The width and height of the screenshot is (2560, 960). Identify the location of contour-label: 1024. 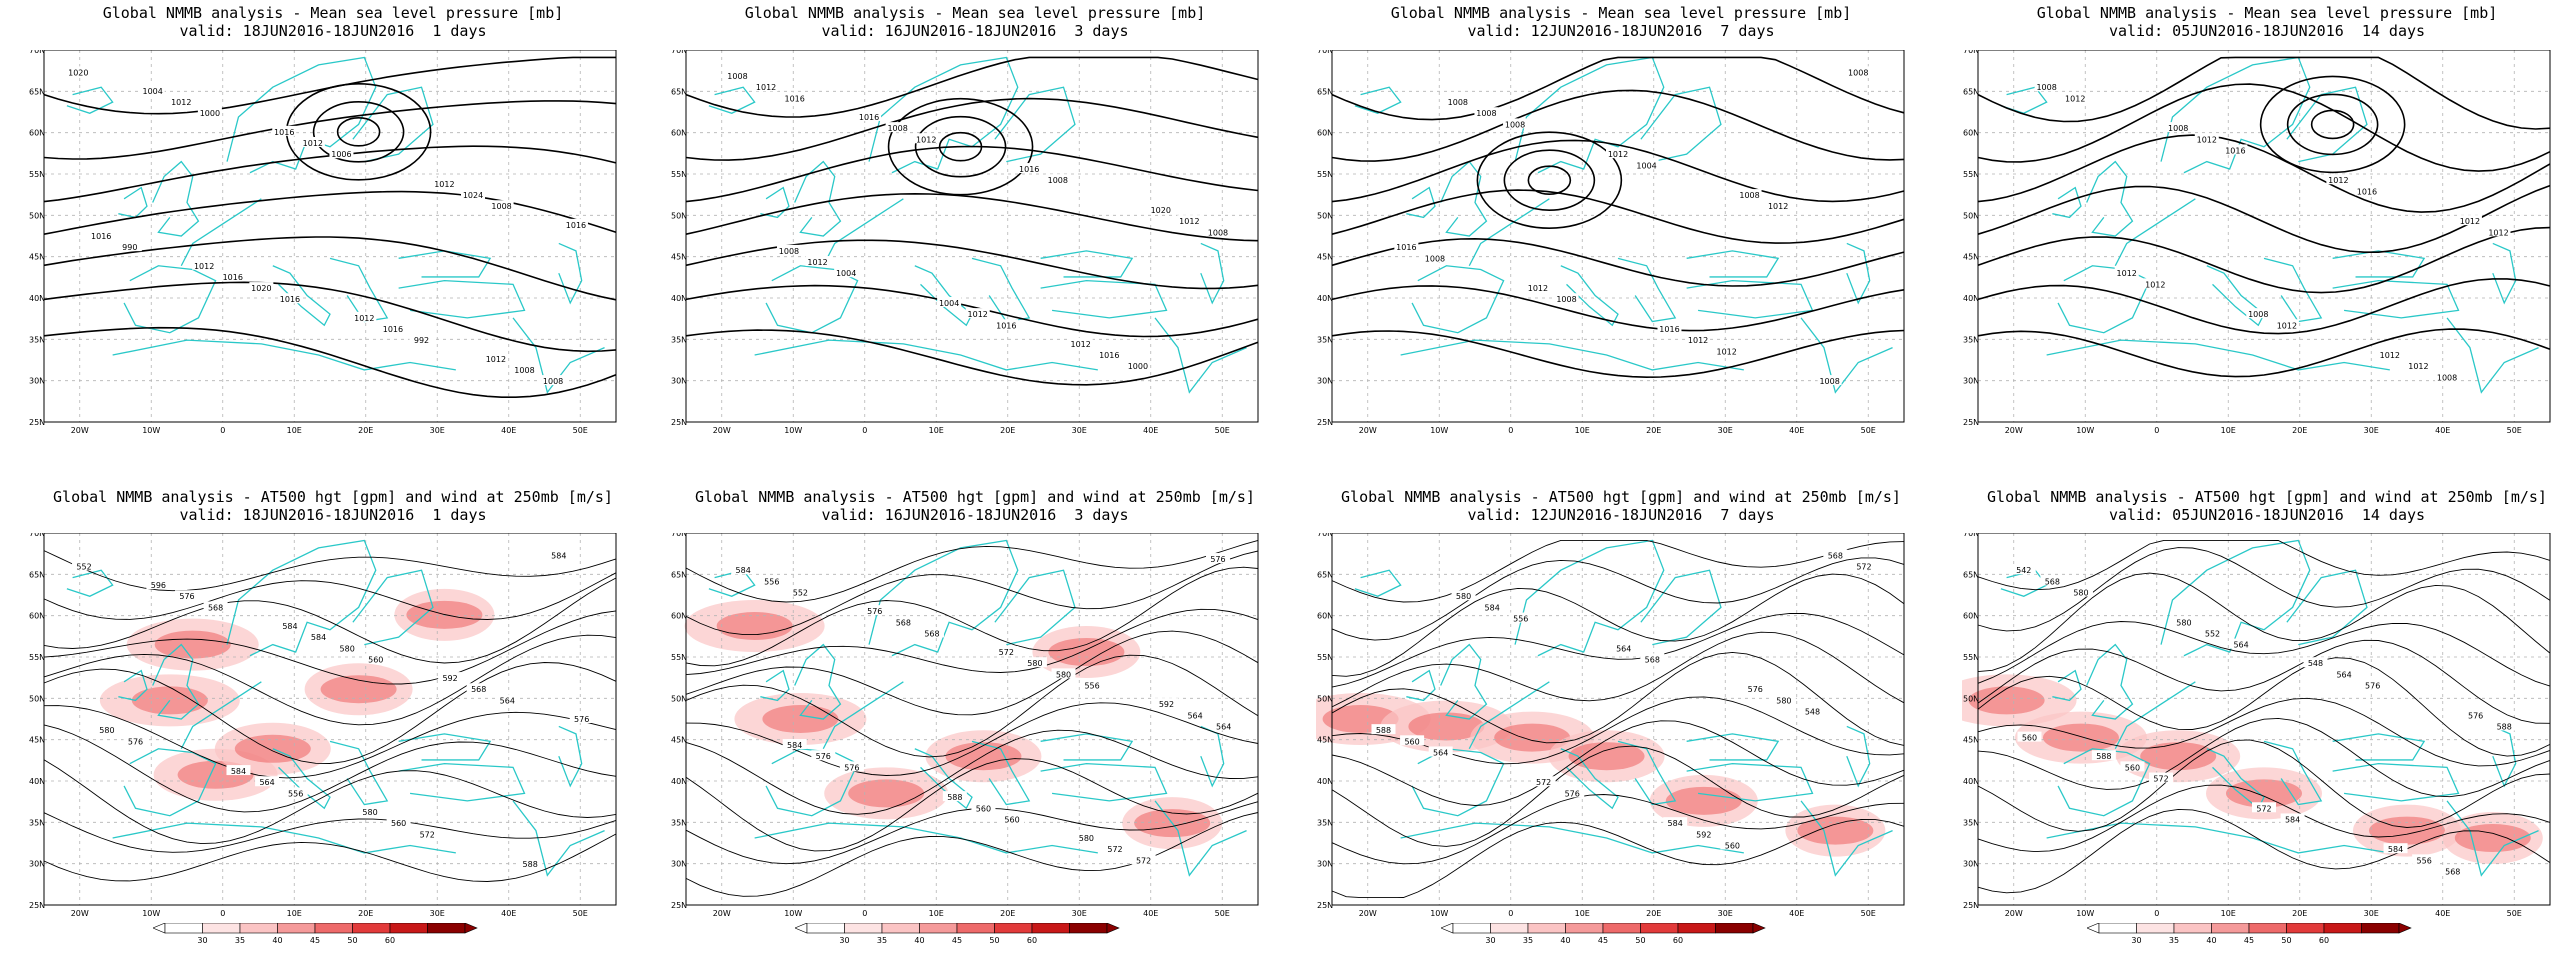
(473, 195).